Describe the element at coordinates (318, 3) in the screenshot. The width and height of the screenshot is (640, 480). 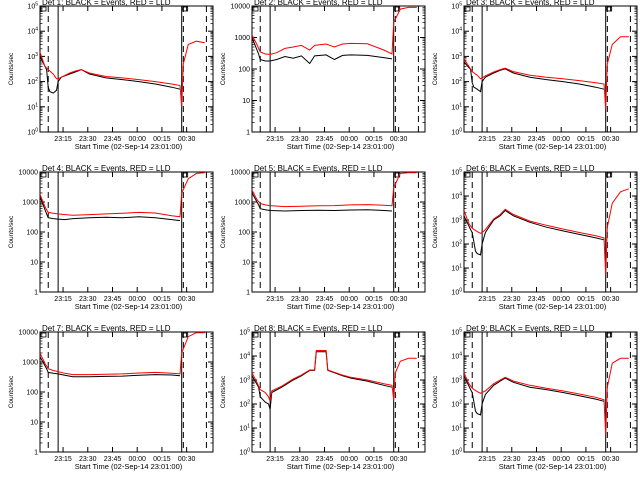
I see `chart-title: Det 2: BLACK = Events, RED = LLD` at that location.